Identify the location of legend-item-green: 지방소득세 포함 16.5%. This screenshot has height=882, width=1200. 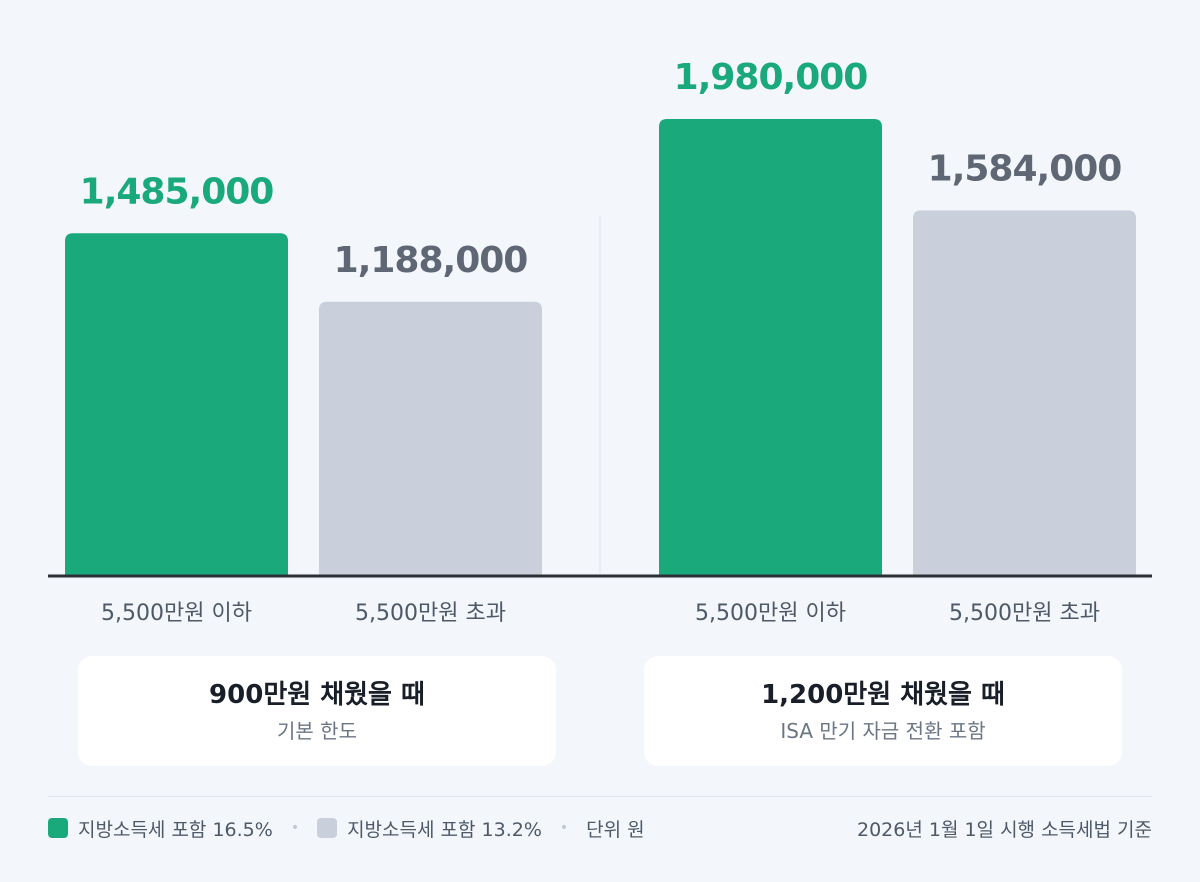
(160, 828).